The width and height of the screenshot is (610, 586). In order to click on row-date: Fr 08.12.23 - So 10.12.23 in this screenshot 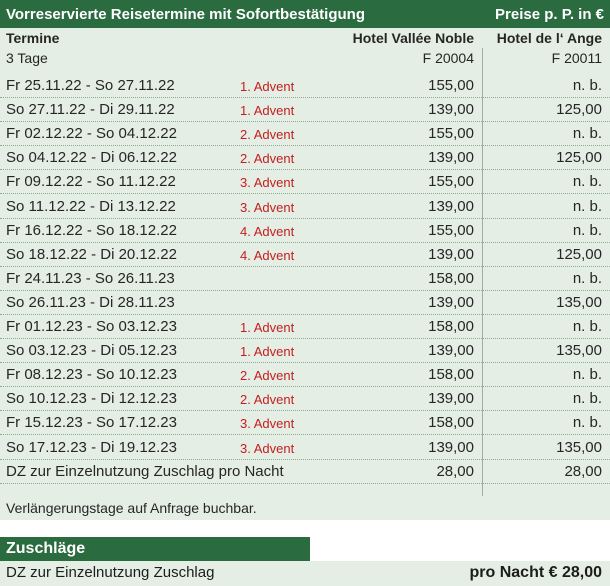, I will do `click(91, 375)`.